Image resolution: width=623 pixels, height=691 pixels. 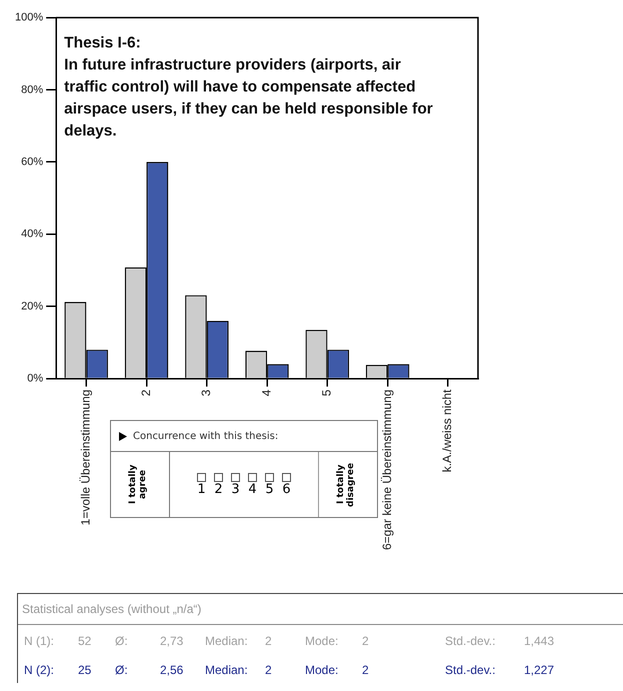 I want to click on y-tick-label: 0%, so click(x=35, y=378).